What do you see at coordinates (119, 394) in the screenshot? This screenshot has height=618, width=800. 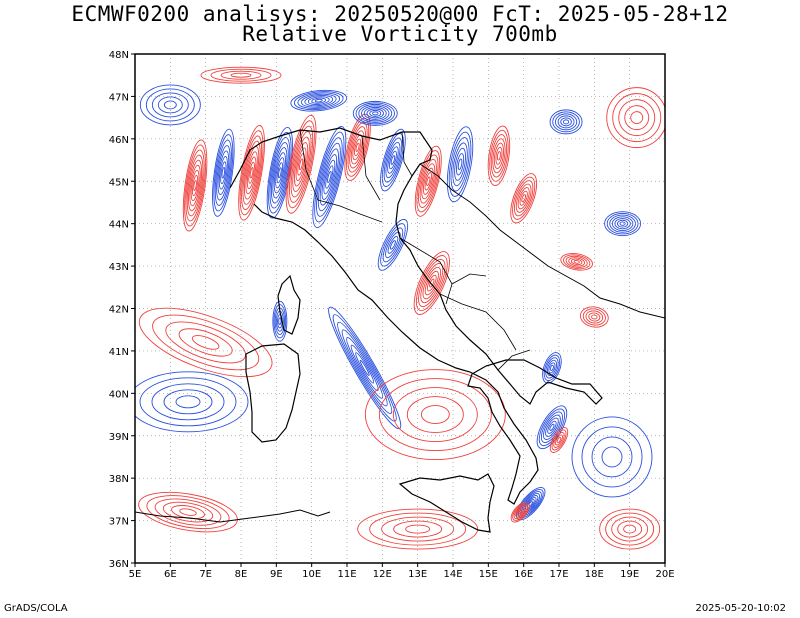 I see `lat-tick-label: 40N` at bounding box center [119, 394].